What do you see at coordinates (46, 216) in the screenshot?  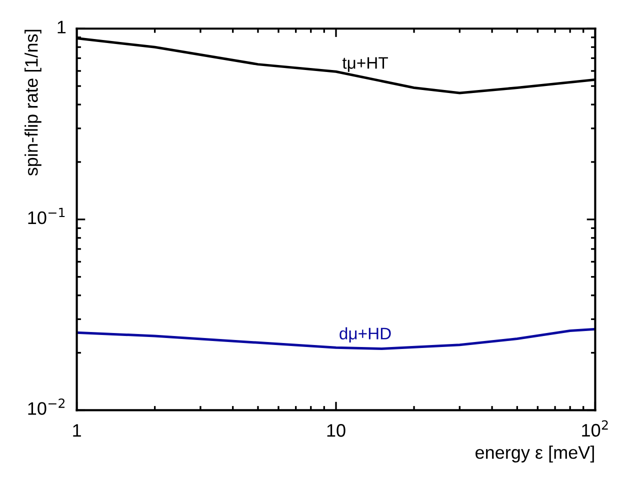 I see `y-tick-label: 10$^{−1}$` at bounding box center [46, 216].